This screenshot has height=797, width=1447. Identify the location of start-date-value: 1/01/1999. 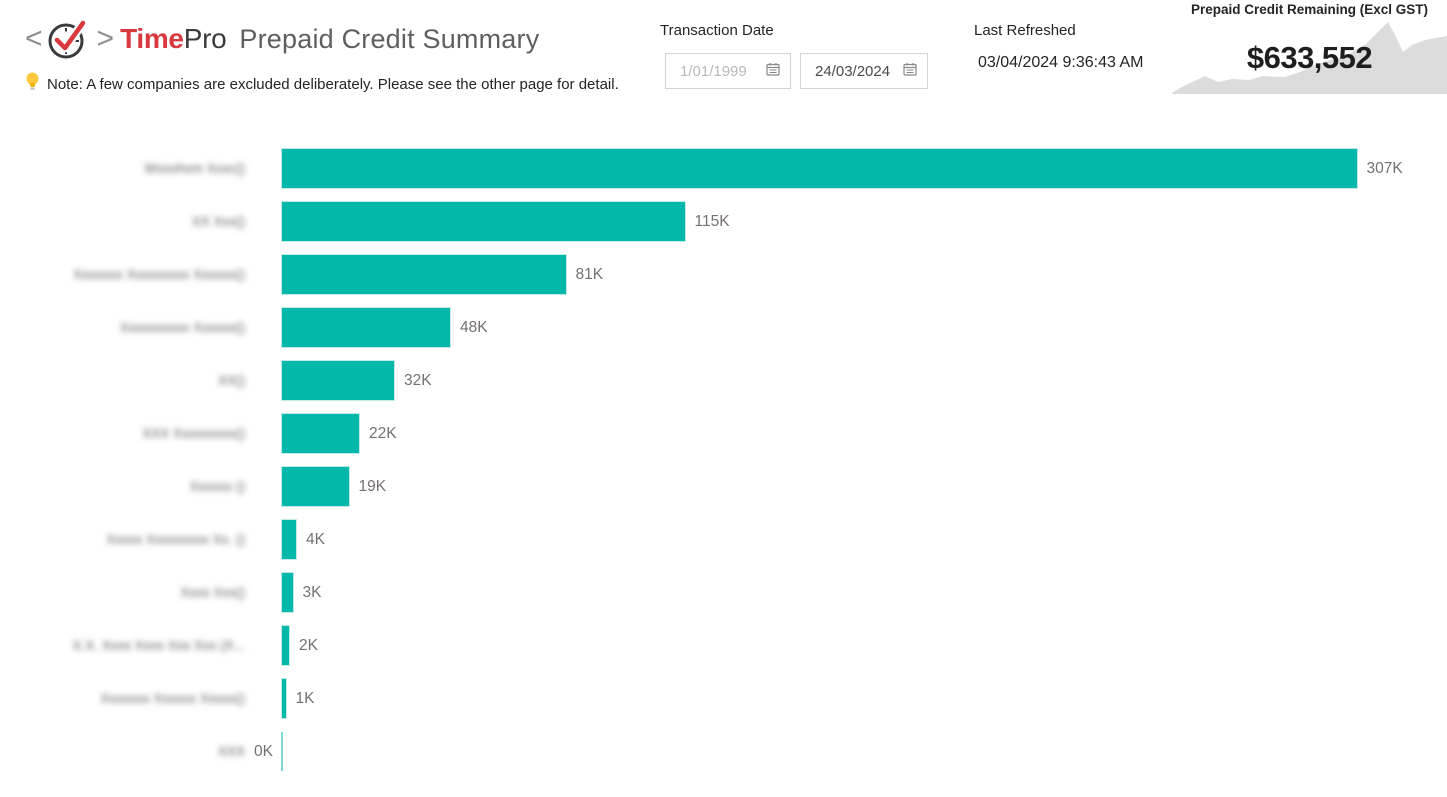
(713, 71).